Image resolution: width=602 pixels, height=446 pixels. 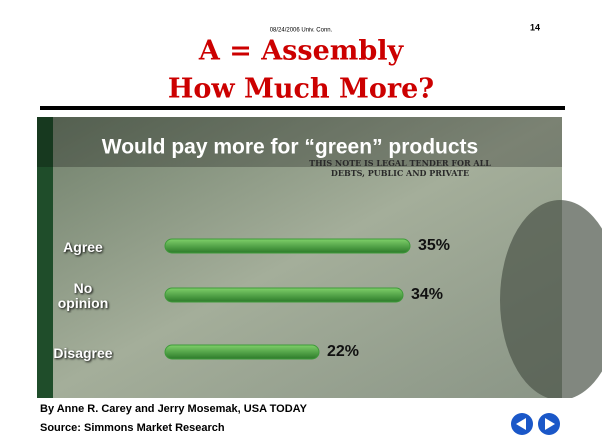 What do you see at coordinates (301, 31) in the screenshot?
I see `slide-date: 08/24/2006 Univ. Conn.` at bounding box center [301, 31].